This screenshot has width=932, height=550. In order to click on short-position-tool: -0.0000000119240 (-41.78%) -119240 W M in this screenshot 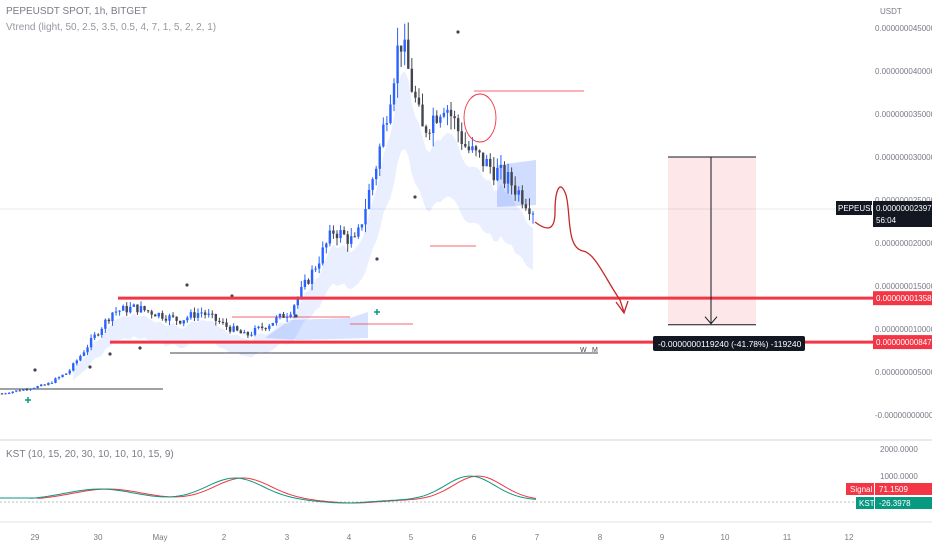, I will do `click(692, 255)`.